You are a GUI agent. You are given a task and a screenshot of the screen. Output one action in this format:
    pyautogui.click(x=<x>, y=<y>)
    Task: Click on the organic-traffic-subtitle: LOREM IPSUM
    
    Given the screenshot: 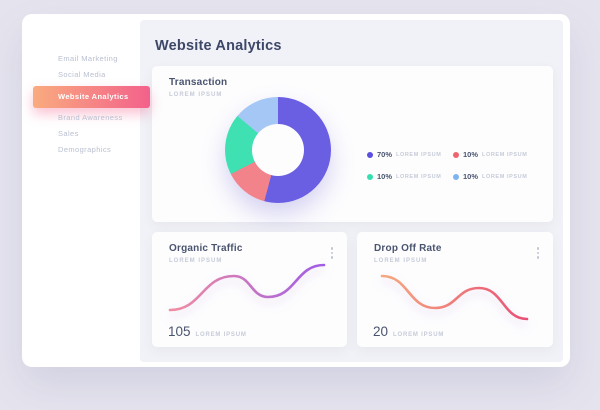 What is the action you would take?
    pyautogui.click(x=196, y=261)
    